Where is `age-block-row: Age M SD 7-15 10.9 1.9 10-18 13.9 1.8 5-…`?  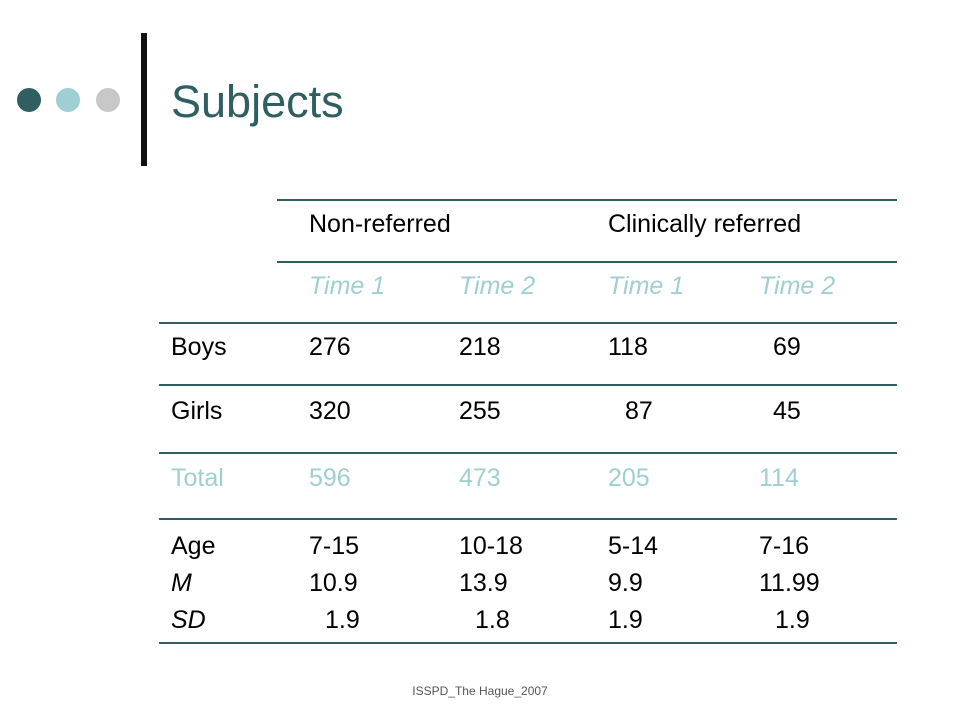
age-block-row: Age M SD 7-15 10.9 1.9 10-18 13.9 1.8 5-… is located at coordinates (528, 581).